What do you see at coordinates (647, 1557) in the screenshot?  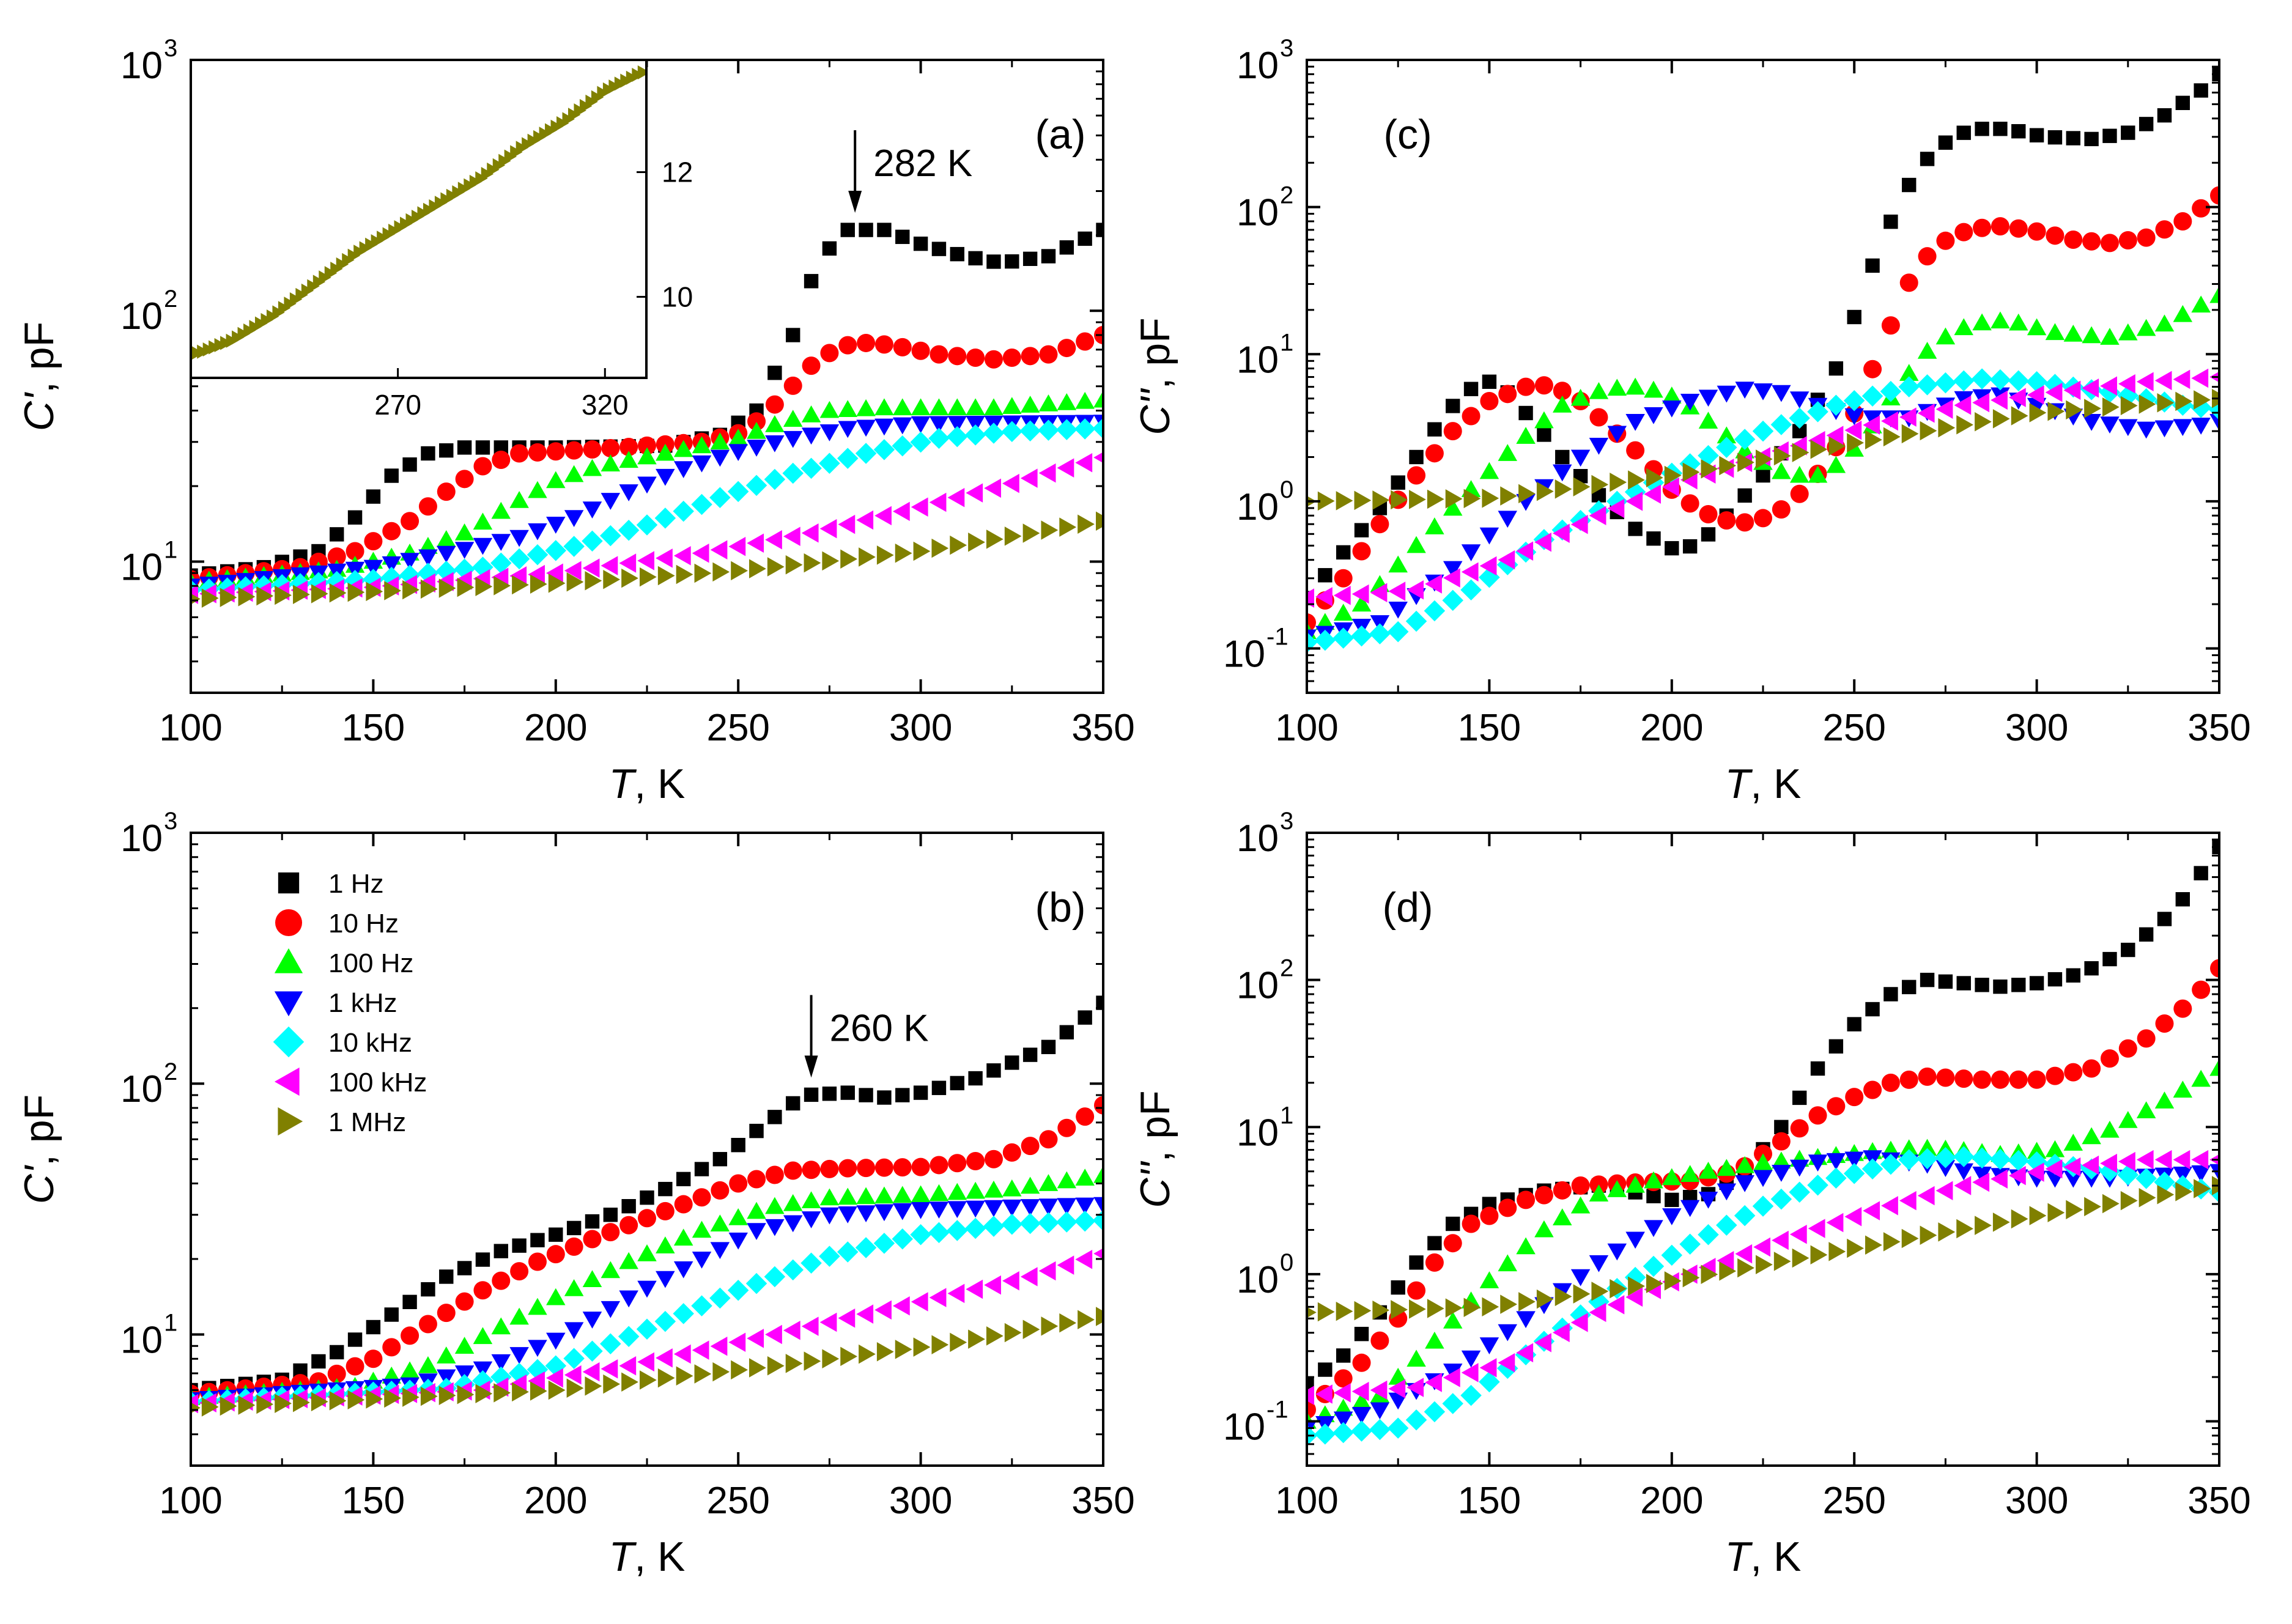 I see `x-axis-label: T, K` at bounding box center [647, 1557].